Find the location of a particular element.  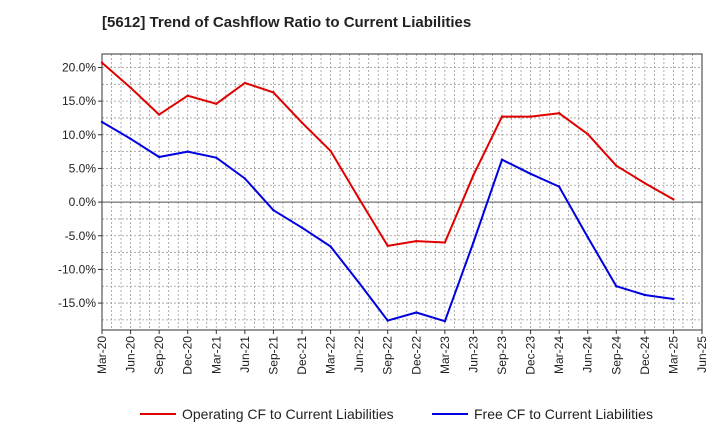

y-tick-label: 10.0% is located at coordinates (79, 135).